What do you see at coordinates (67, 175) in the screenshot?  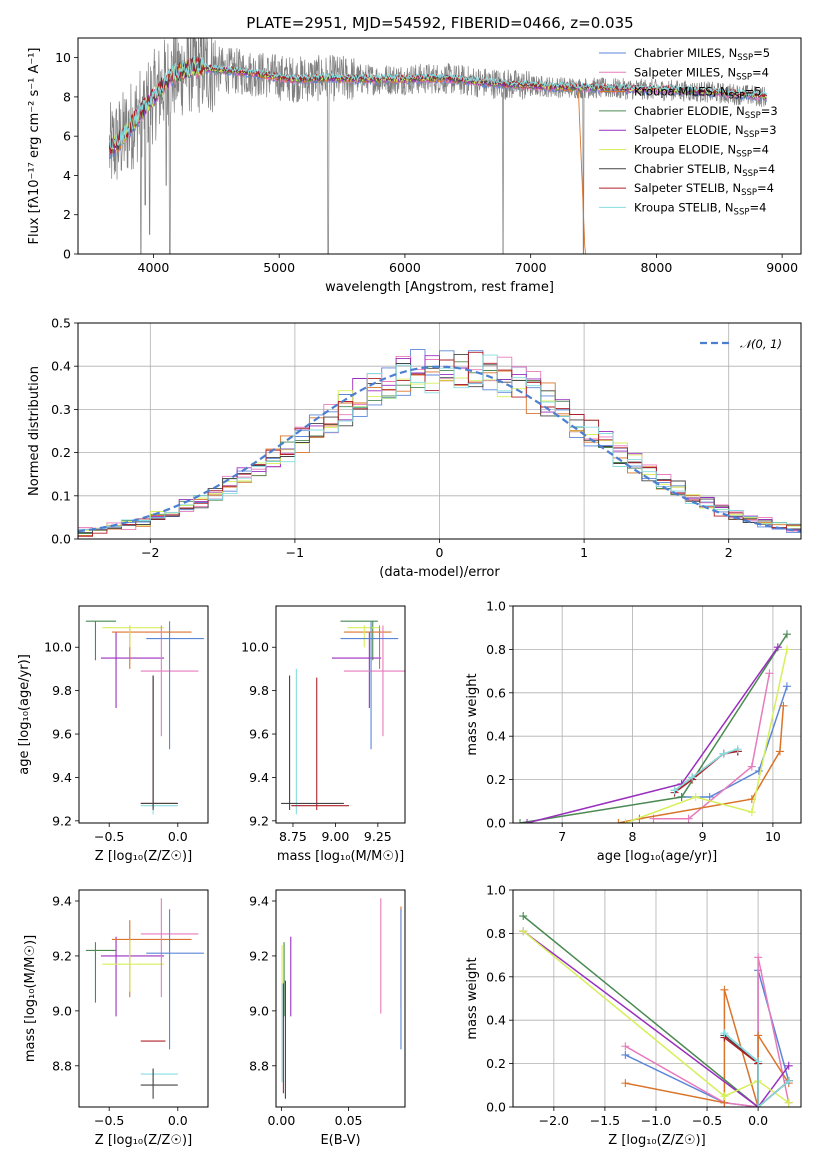 I see `y-tick-label: 4` at bounding box center [67, 175].